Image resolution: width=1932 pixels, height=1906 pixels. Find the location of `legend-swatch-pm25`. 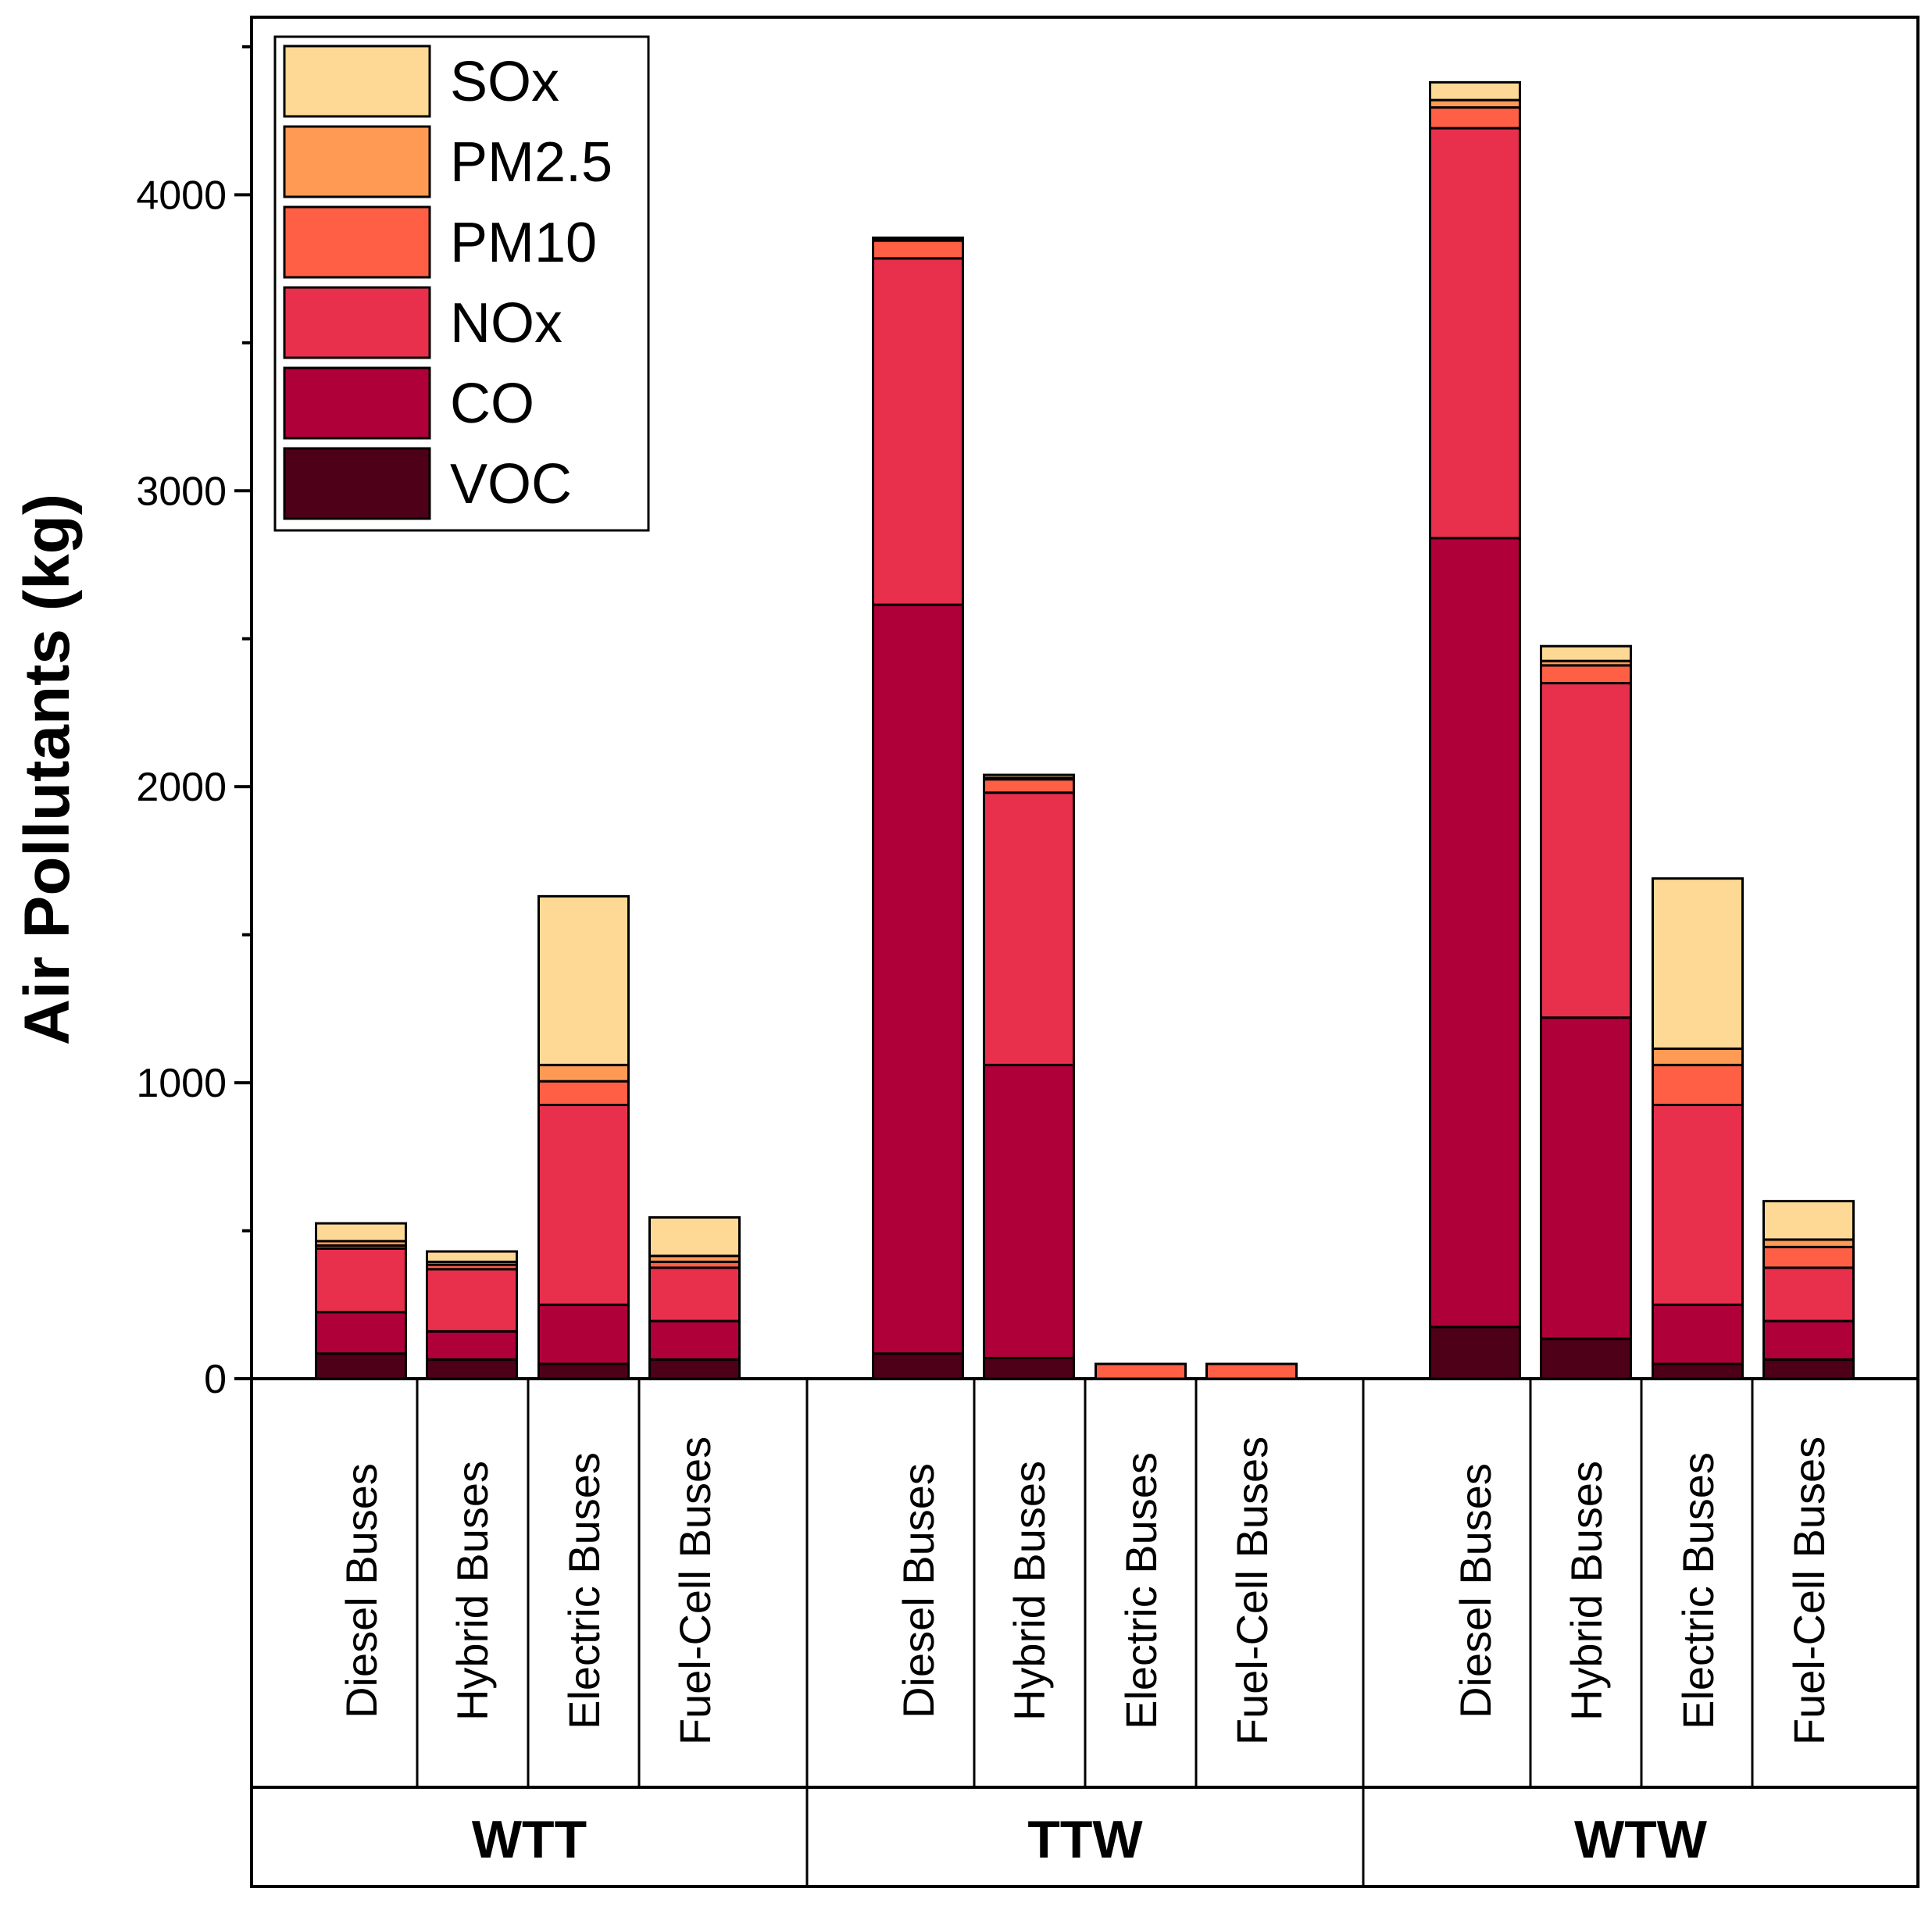

legend-swatch-pm25 is located at coordinates (357, 161).